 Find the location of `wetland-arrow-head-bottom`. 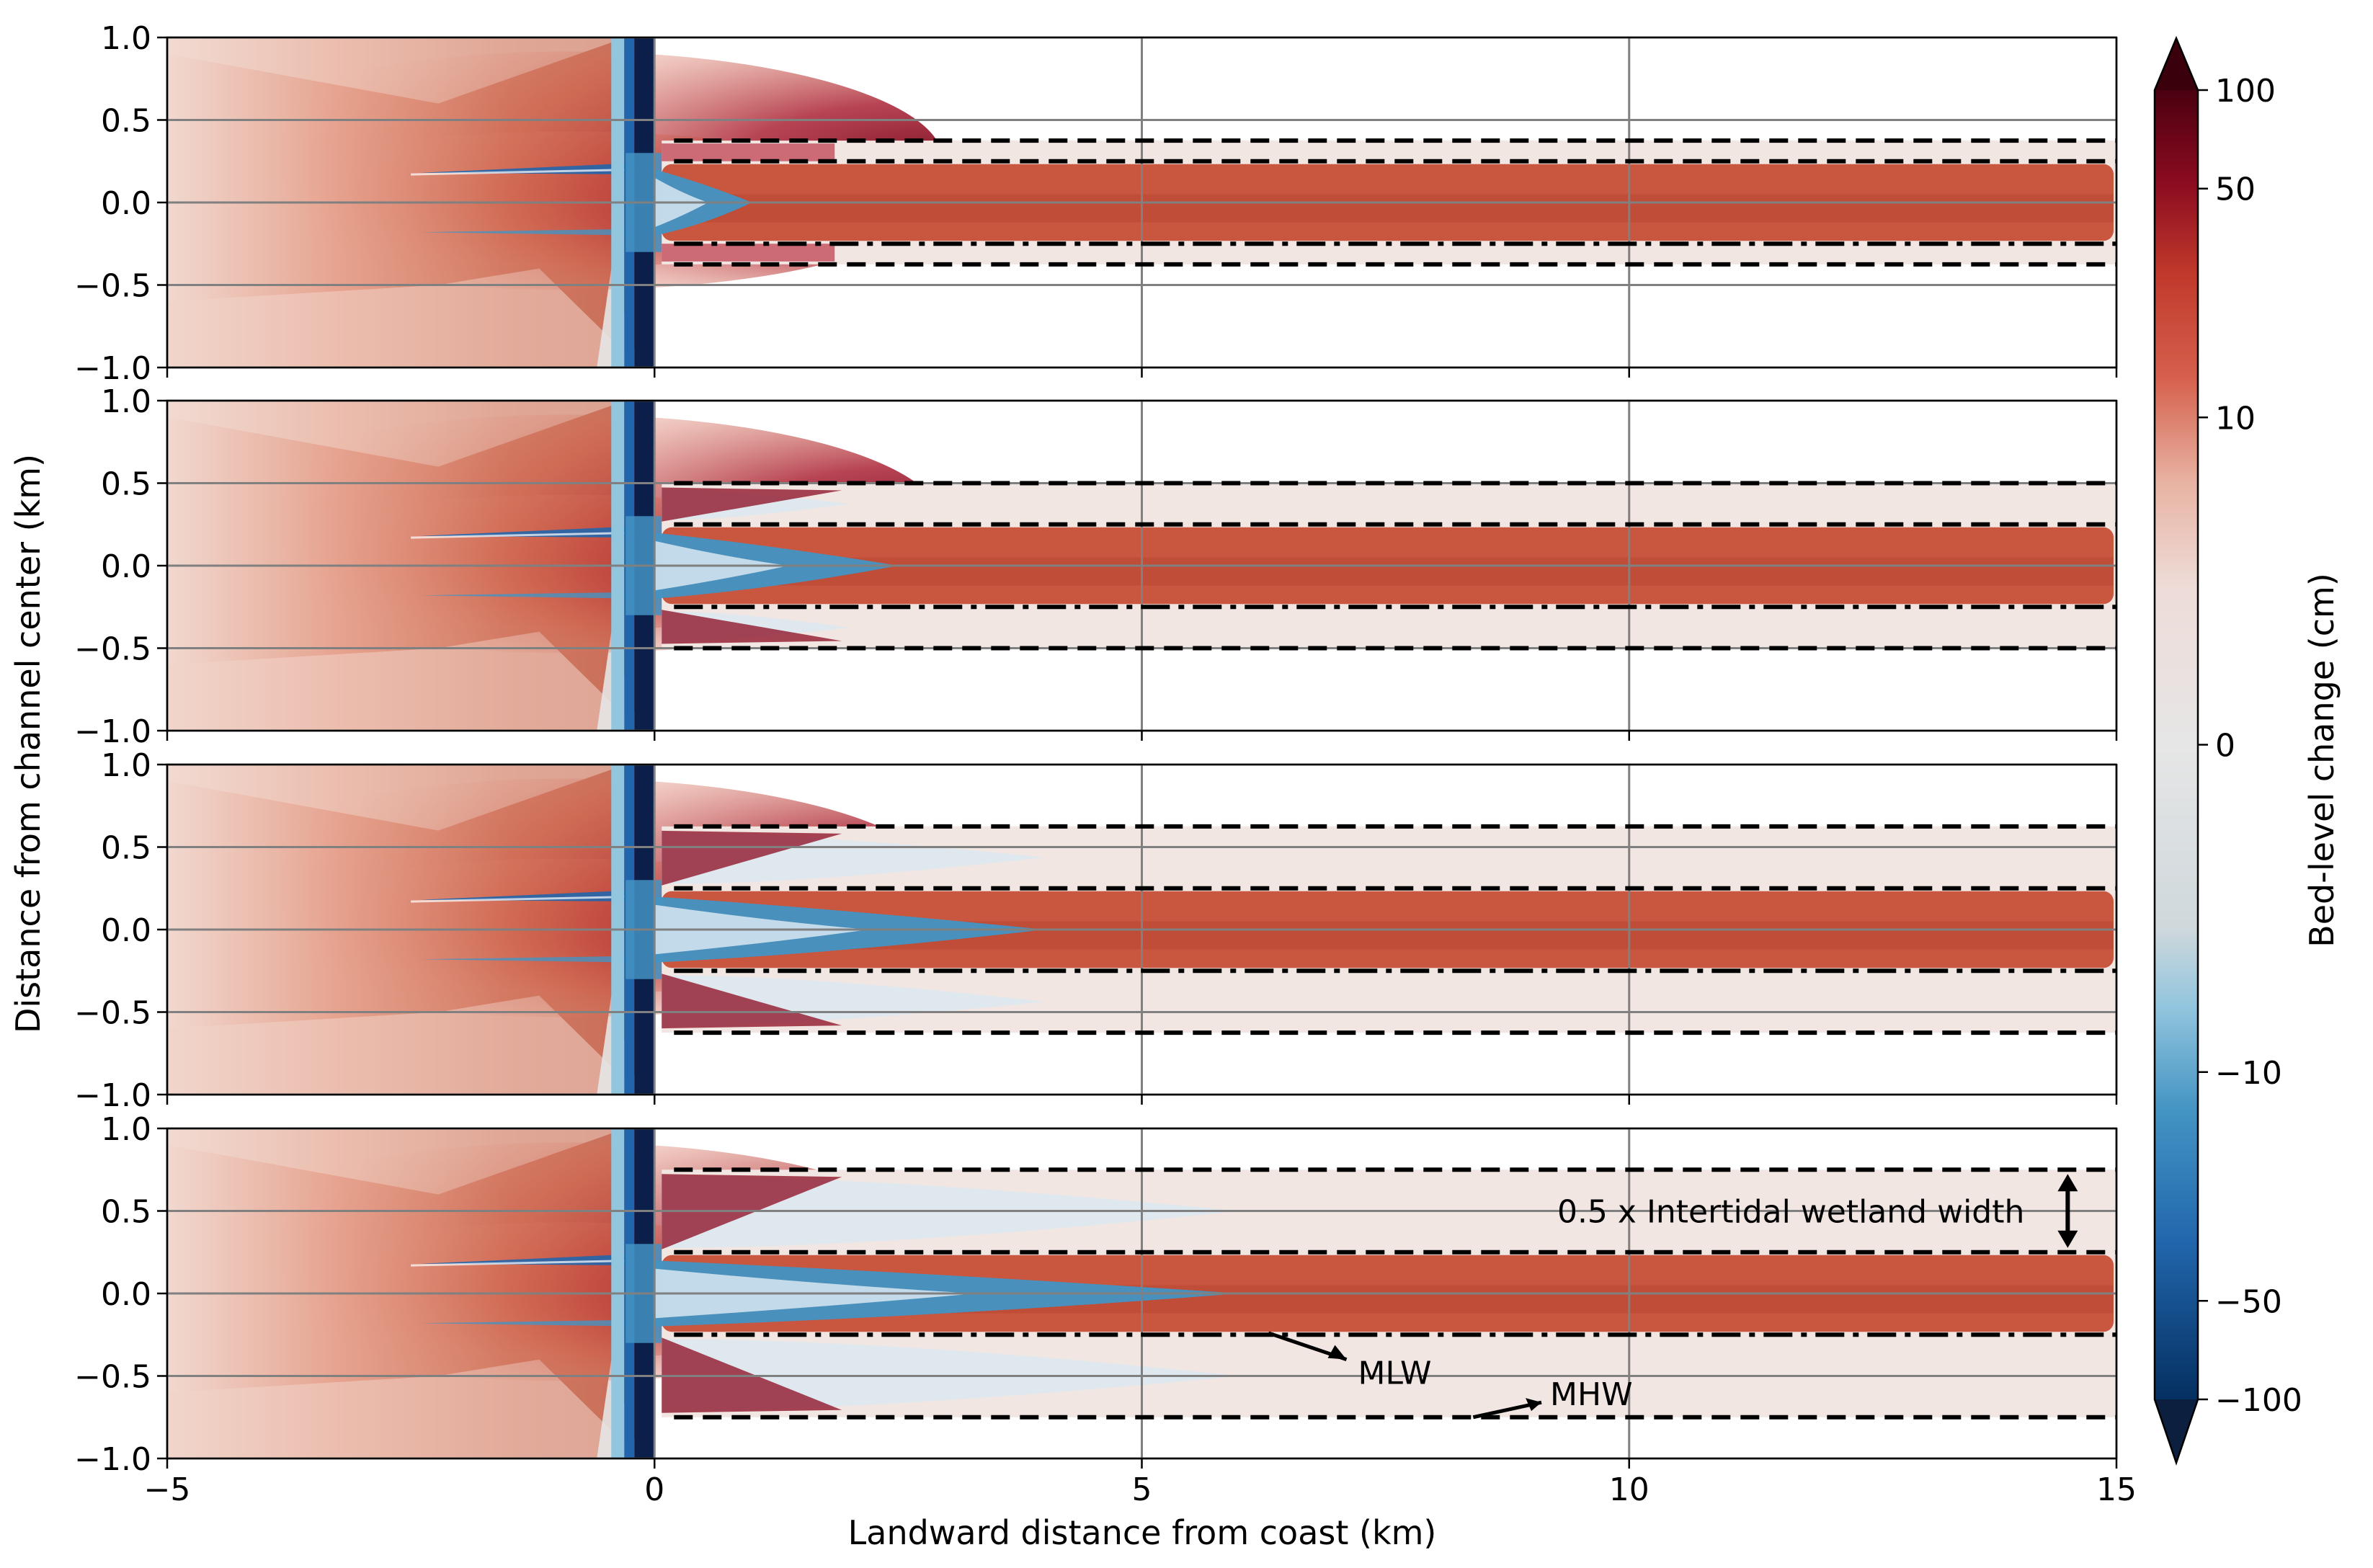

wetland-arrow-head-bottom is located at coordinates (2067, 1239).